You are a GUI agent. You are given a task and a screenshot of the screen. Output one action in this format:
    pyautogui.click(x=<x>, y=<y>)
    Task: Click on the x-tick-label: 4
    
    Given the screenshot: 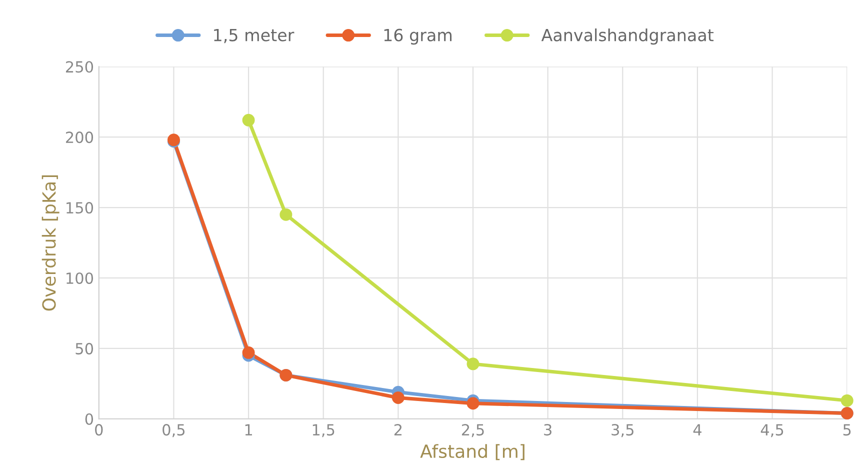 What is the action you would take?
    pyautogui.click(x=697, y=430)
    